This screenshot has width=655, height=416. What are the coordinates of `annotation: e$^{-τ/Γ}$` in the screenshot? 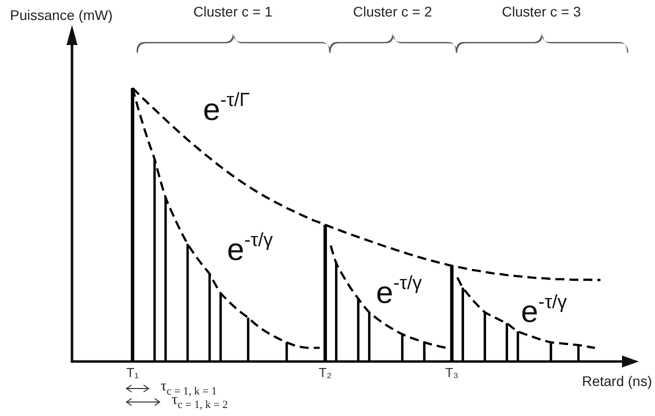 It's located at (226, 108).